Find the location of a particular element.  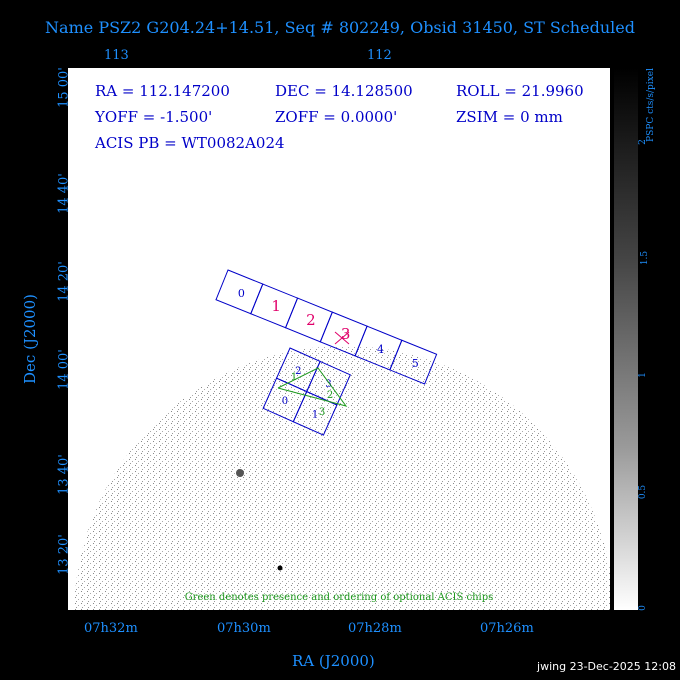

x-tick: 07h28m is located at coordinates (375, 628).